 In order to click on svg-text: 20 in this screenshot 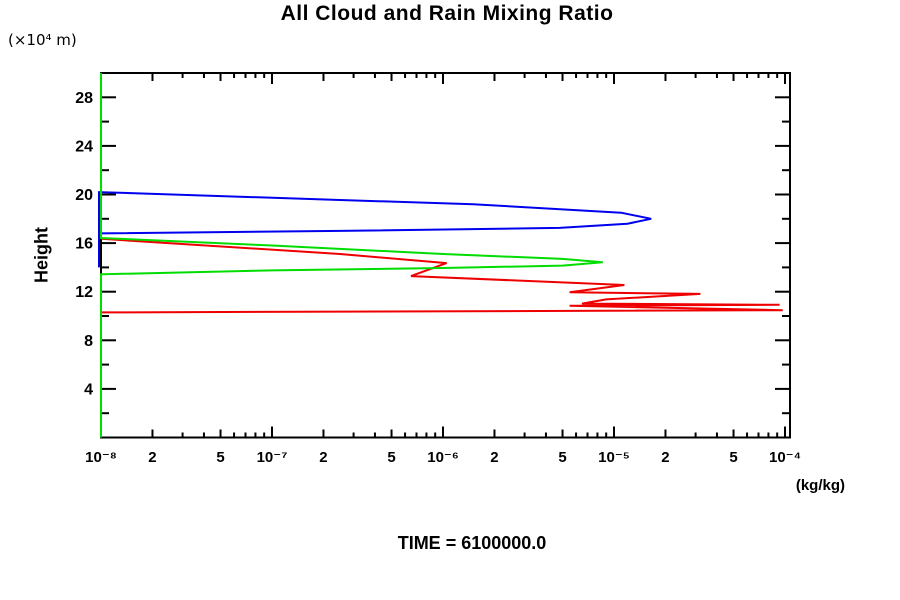, I will do `click(84, 195)`.